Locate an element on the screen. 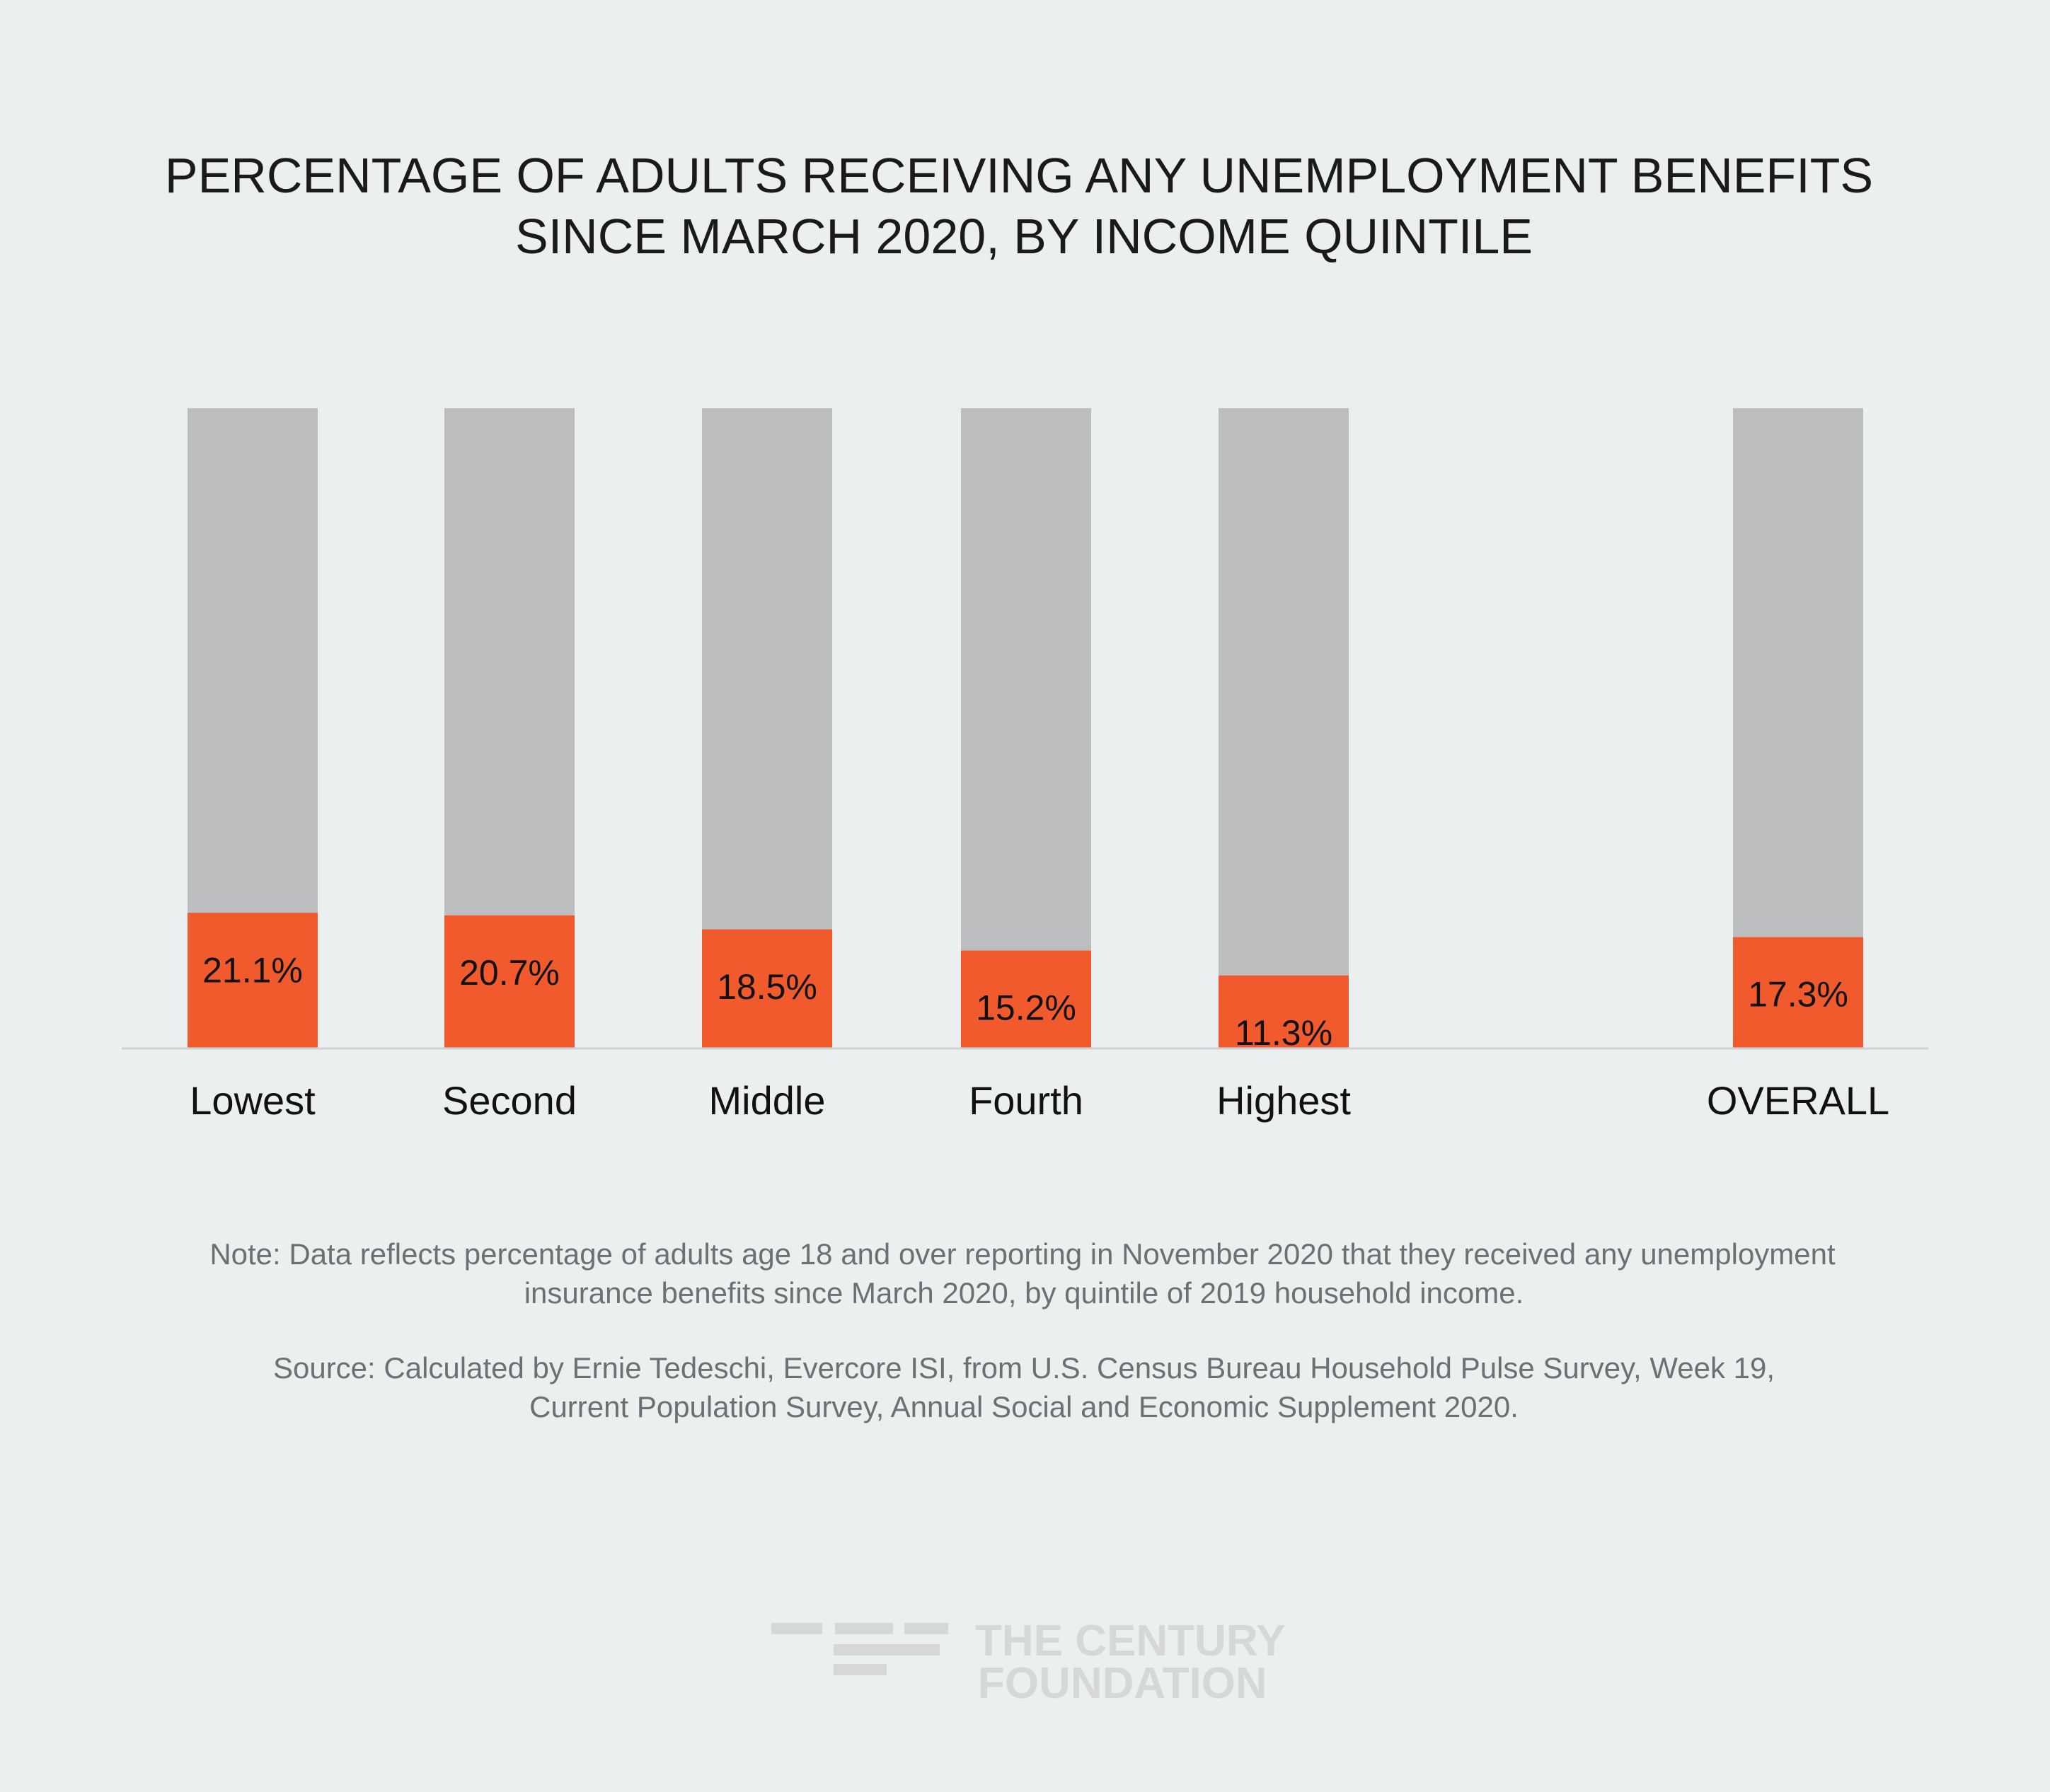 Image resolution: width=2050 pixels, height=1792 pixels. value-label-second: 20.7% is located at coordinates (509, 973).